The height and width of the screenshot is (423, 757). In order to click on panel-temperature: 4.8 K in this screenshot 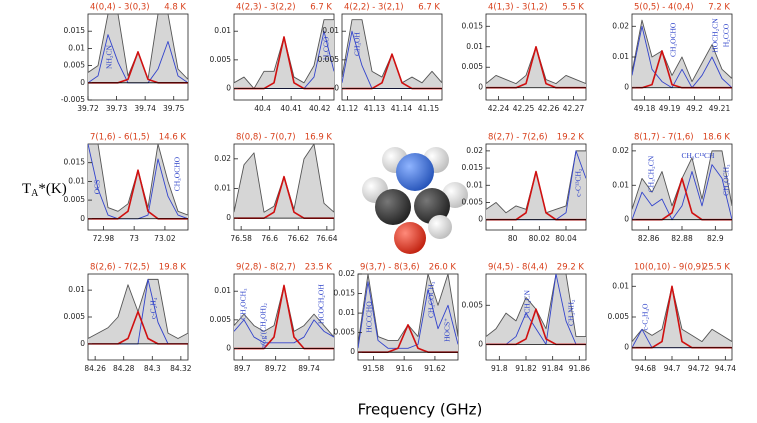, I will do `click(175, 8)`.